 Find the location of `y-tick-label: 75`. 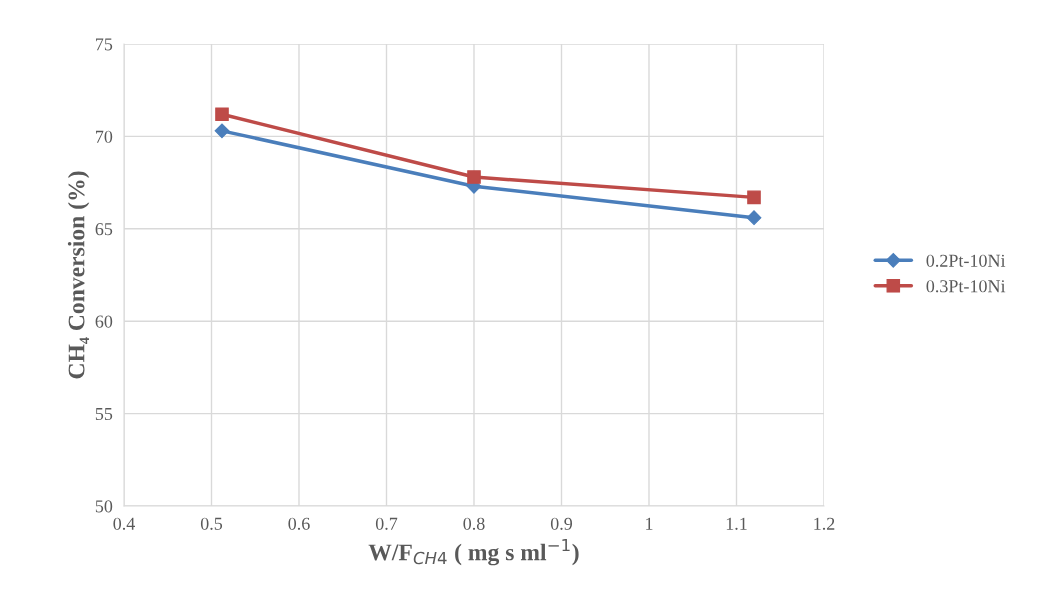

y-tick-label: 75 is located at coordinates (104, 44).